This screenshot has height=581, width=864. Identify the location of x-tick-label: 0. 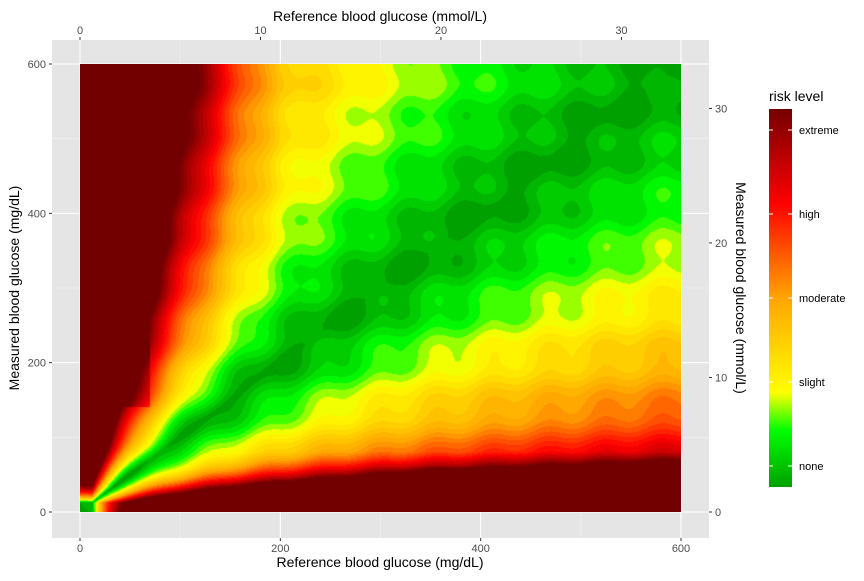
(80, 549).